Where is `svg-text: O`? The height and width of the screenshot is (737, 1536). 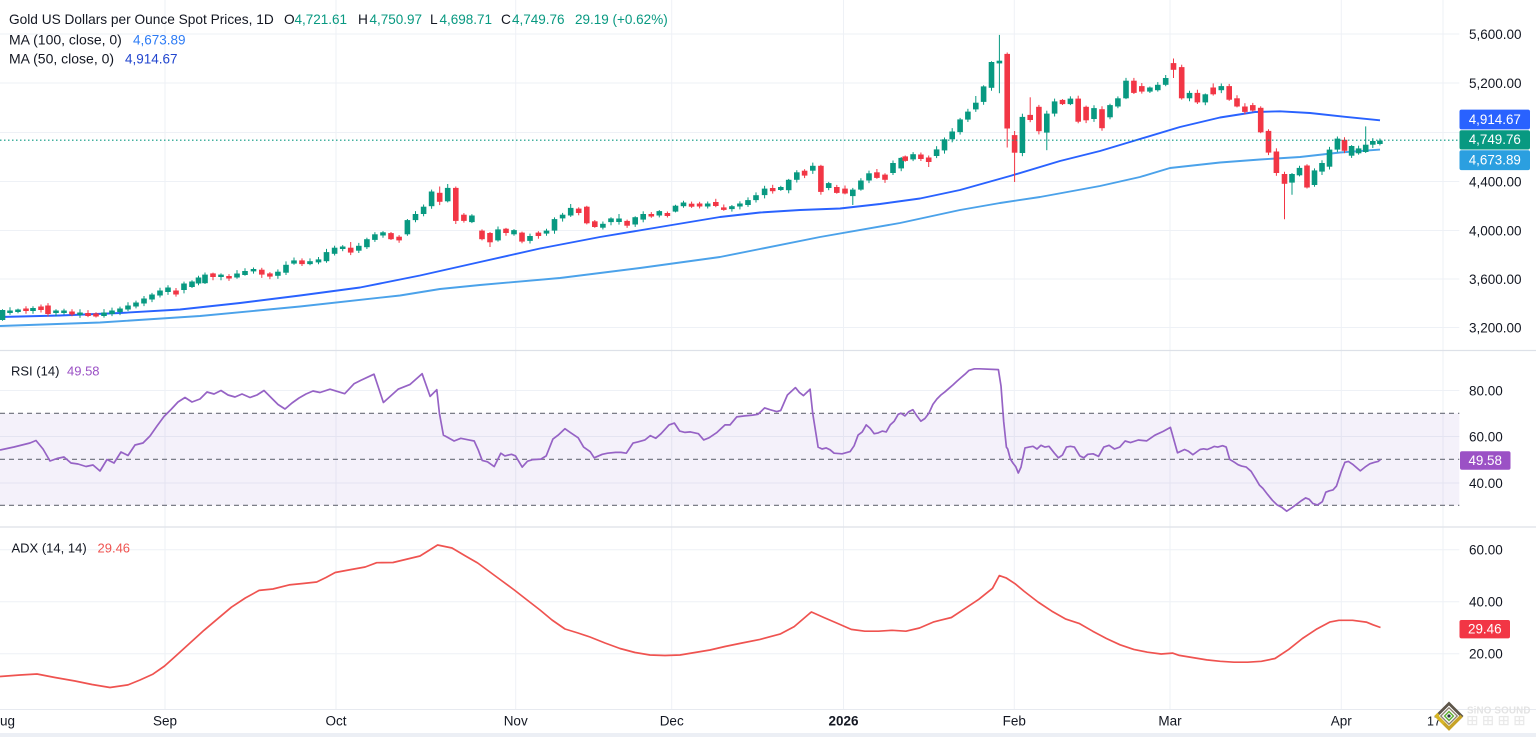
svg-text: O is located at coordinates (289, 19).